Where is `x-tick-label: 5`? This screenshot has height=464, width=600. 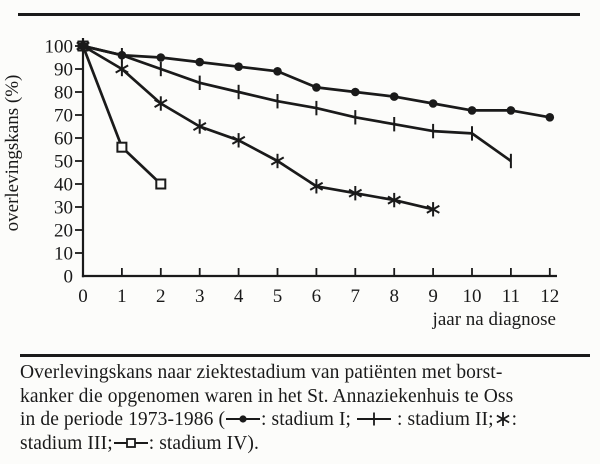 x-tick-label: 5 is located at coordinates (278, 296).